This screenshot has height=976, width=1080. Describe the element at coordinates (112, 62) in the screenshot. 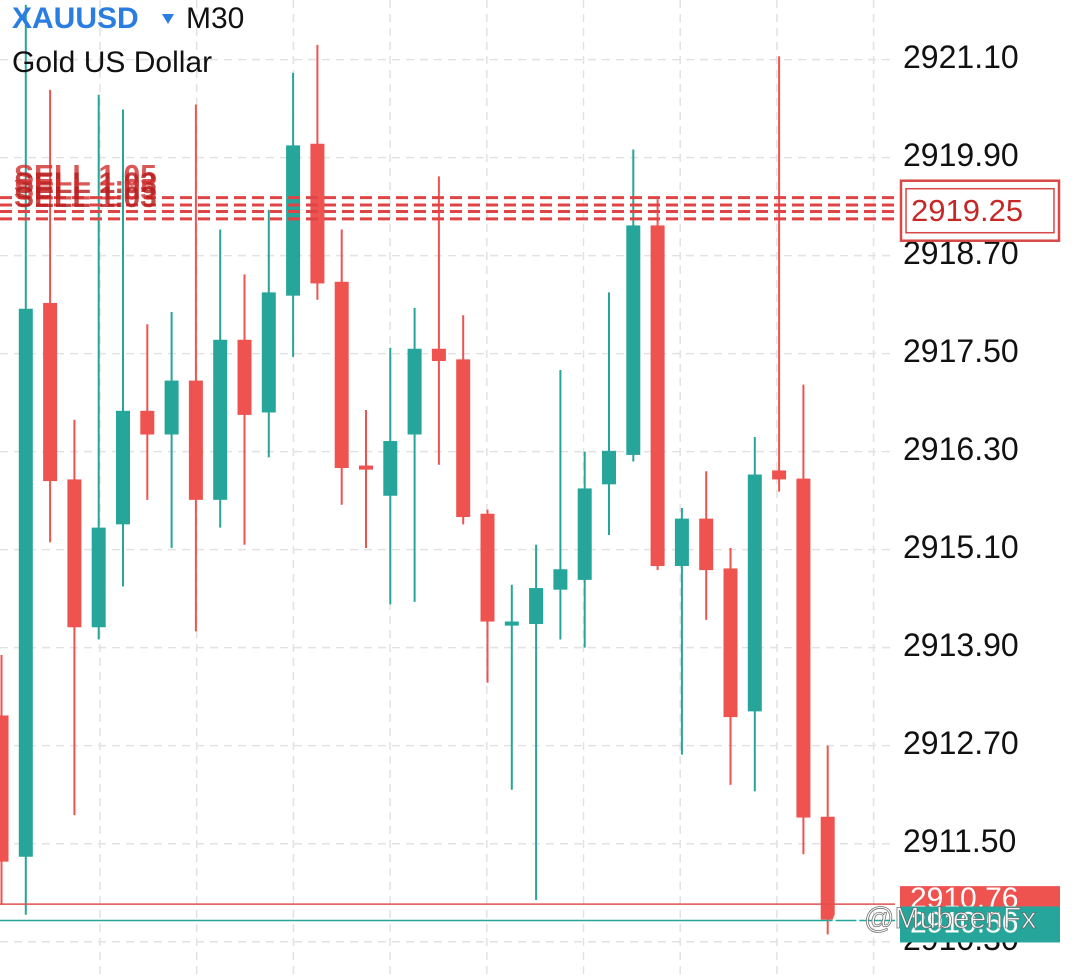

I see `description: Gold US Dollar` at that location.